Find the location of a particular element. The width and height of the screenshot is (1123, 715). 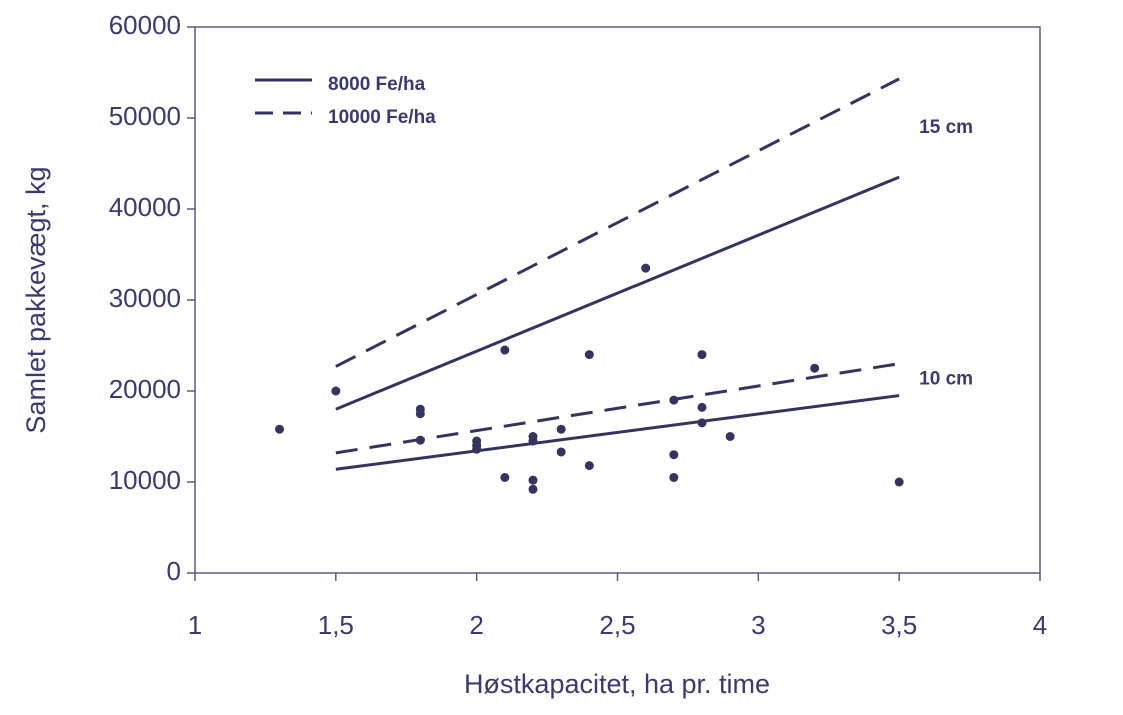

x-axis-label: Høstkapacitet, ha pr. time is located at coordinates (617, 684).